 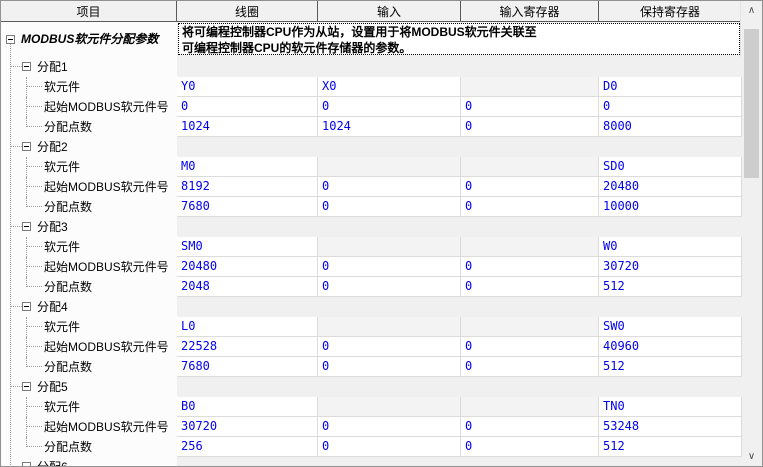 What do you see at coordinates (670, 347) in the screenshot?
I see `value-cell: 40960` at bounding box center [670, 347].